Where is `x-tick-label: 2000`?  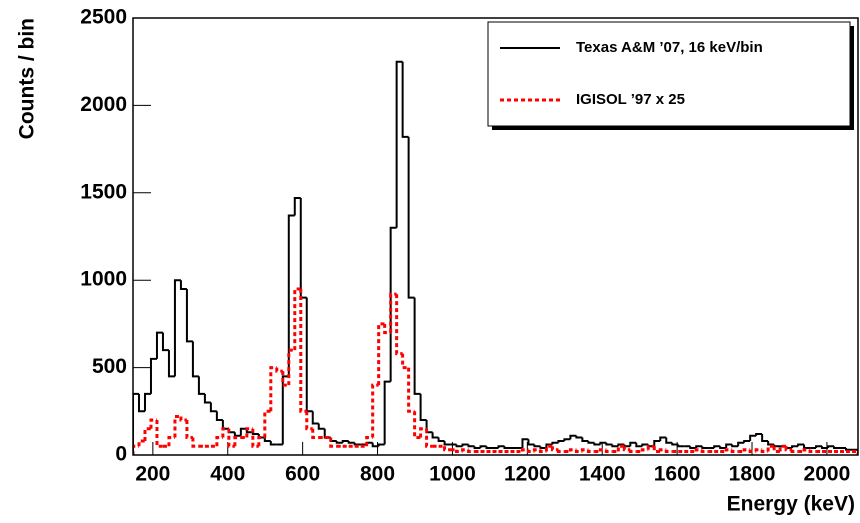 x-tick-label: 2000 is located at coordinates (827, 474).